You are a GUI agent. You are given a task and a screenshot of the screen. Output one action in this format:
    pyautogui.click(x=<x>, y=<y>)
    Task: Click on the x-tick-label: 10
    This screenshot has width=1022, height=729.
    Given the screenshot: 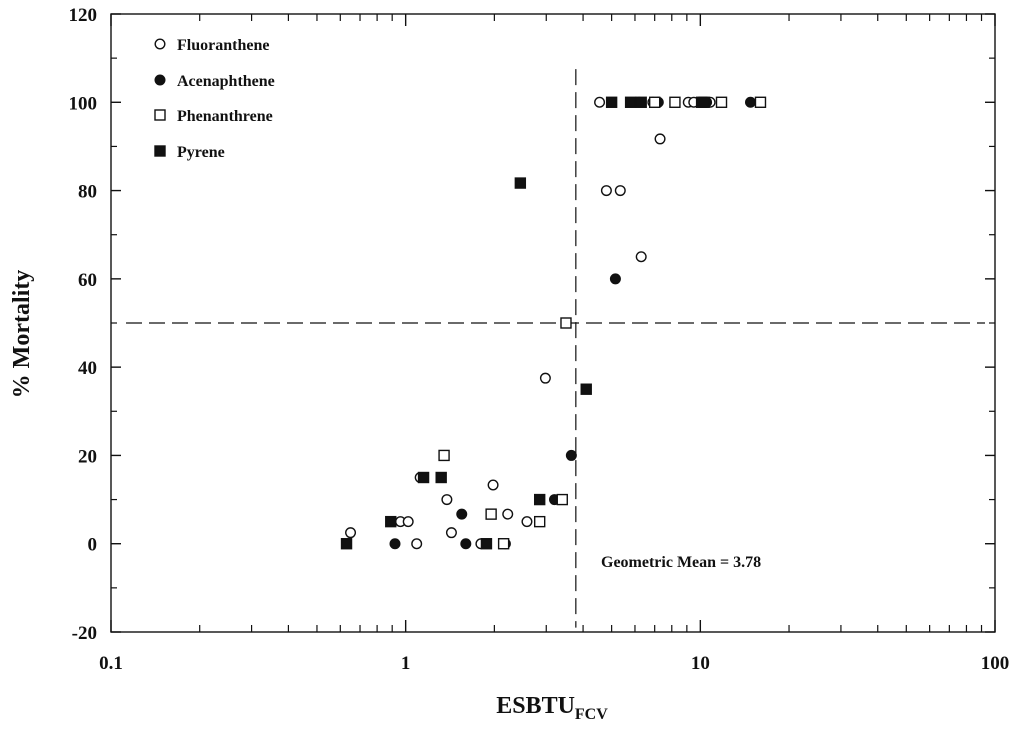 What is the action you would take?
    pyautogui.click(x=700, y=663)
    